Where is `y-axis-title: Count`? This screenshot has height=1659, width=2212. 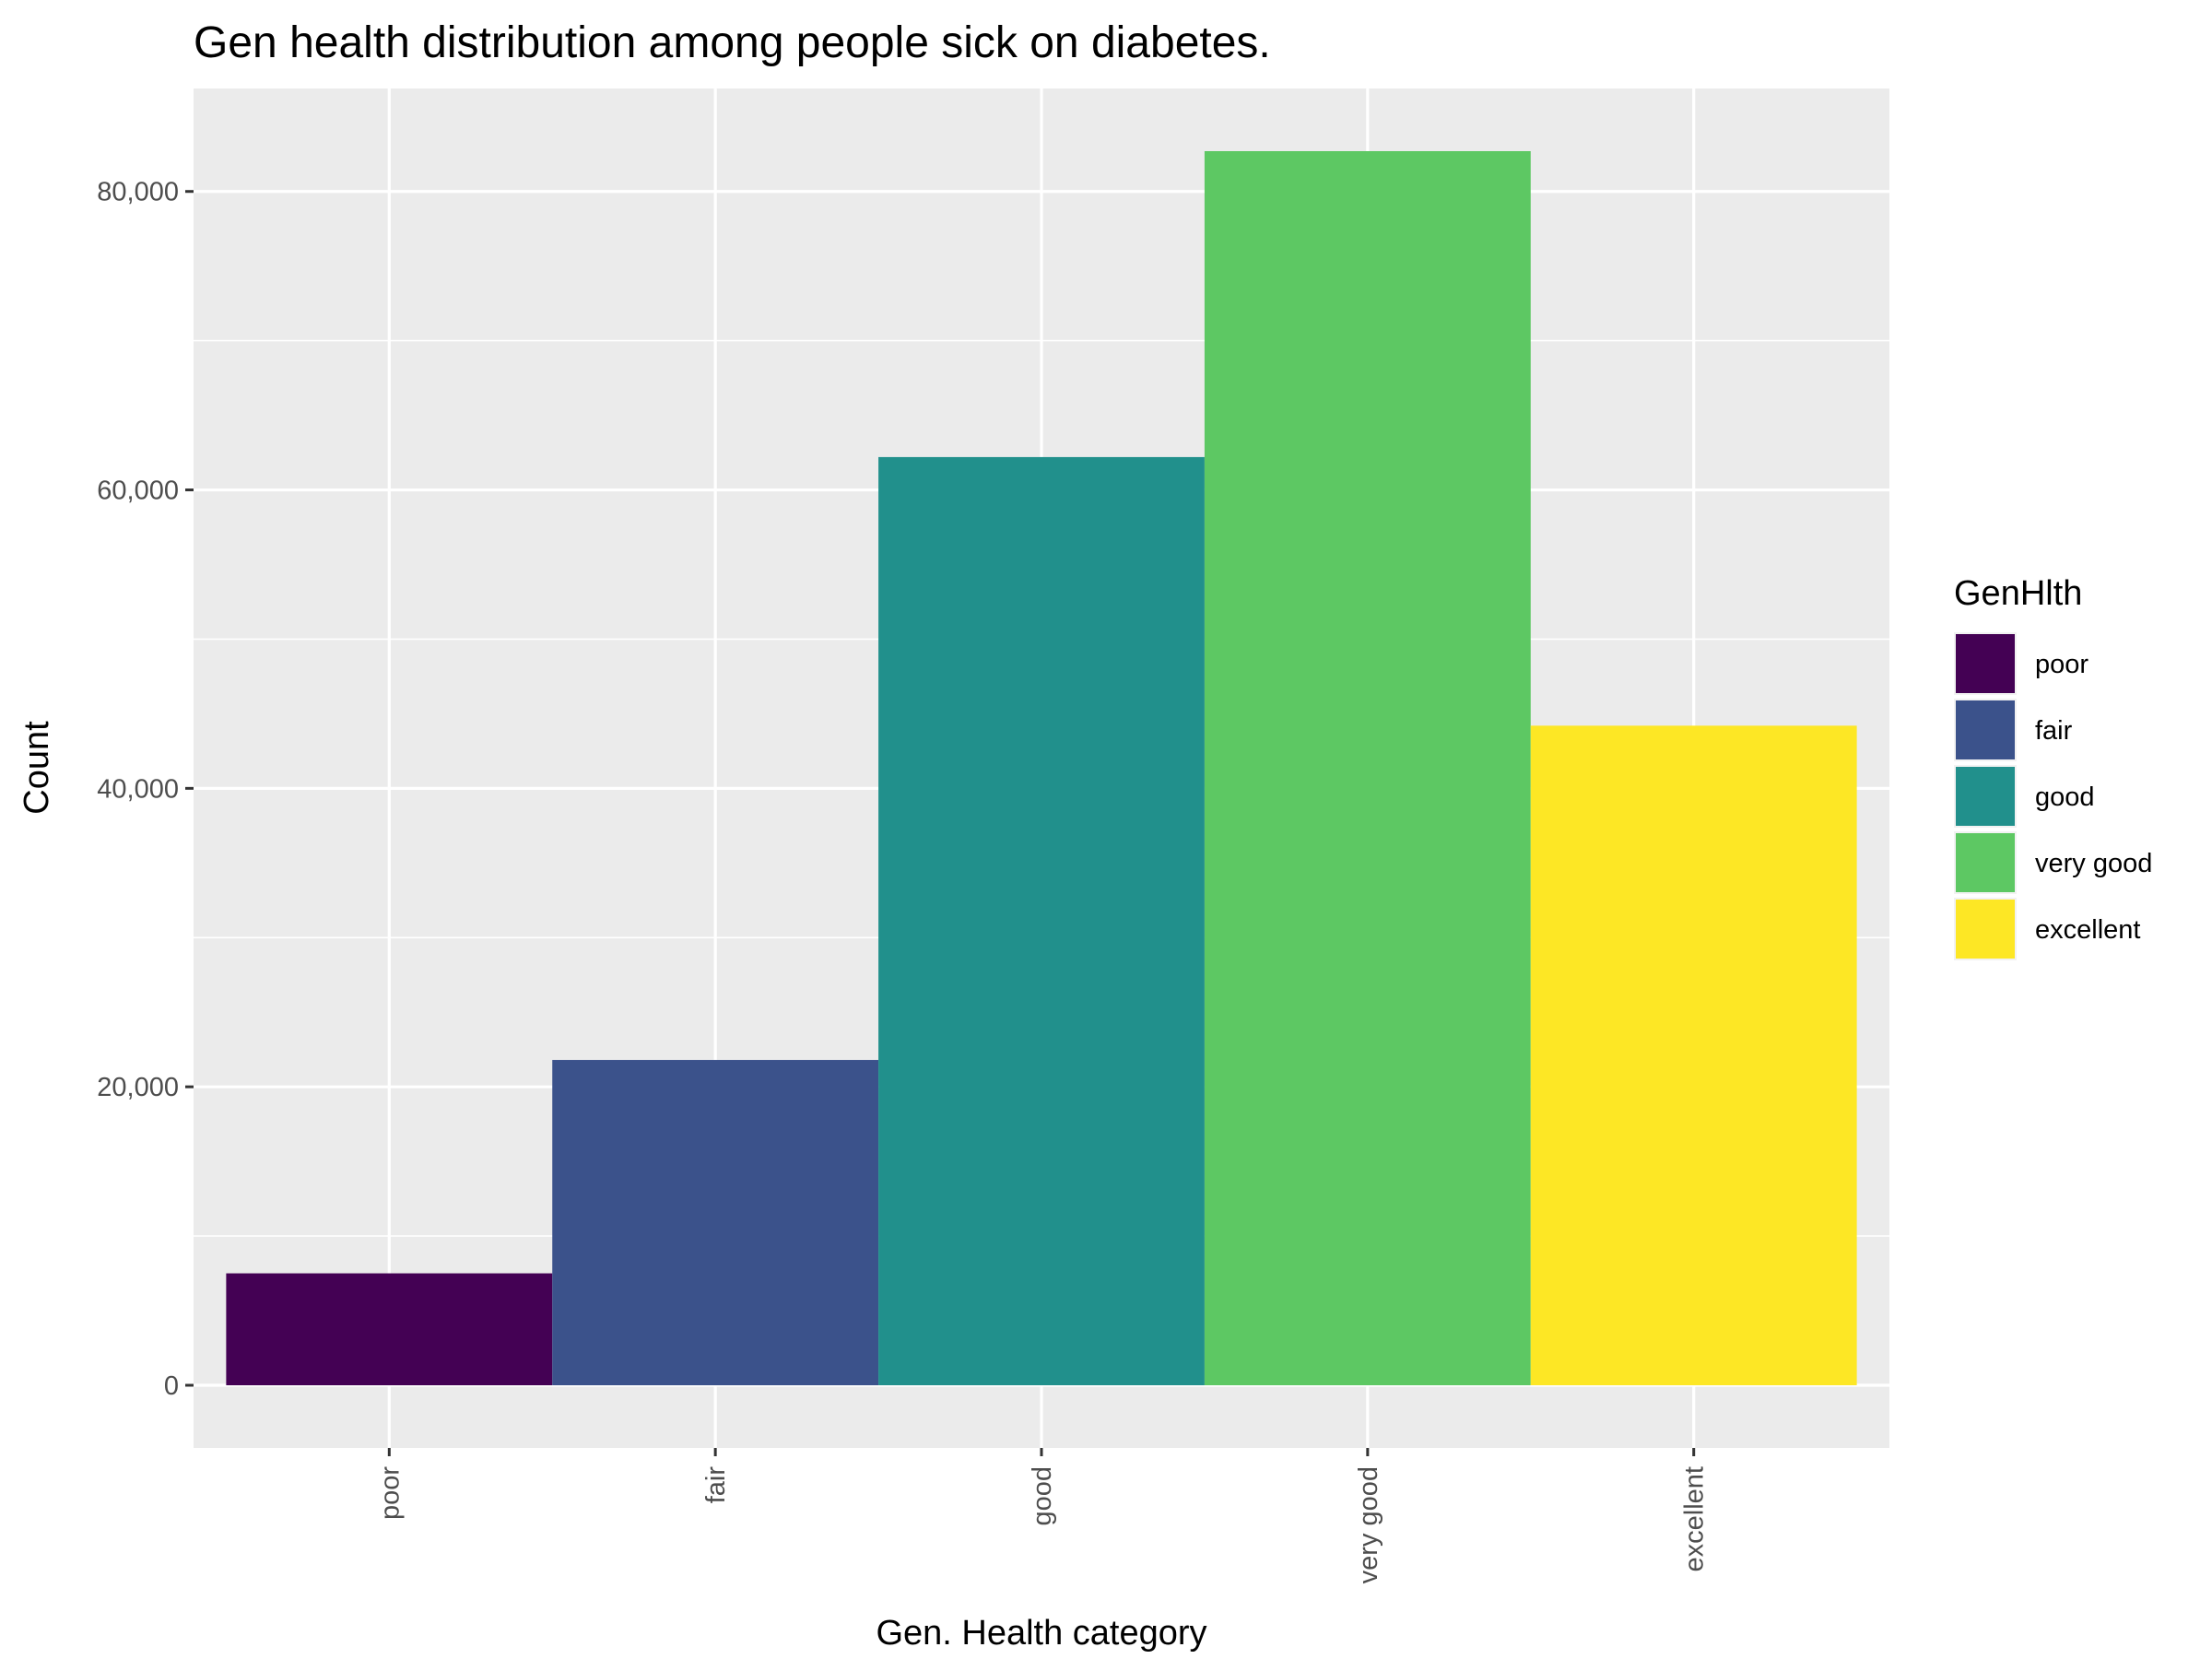 y-axis-title: Count is located at coordinates (37, 768).